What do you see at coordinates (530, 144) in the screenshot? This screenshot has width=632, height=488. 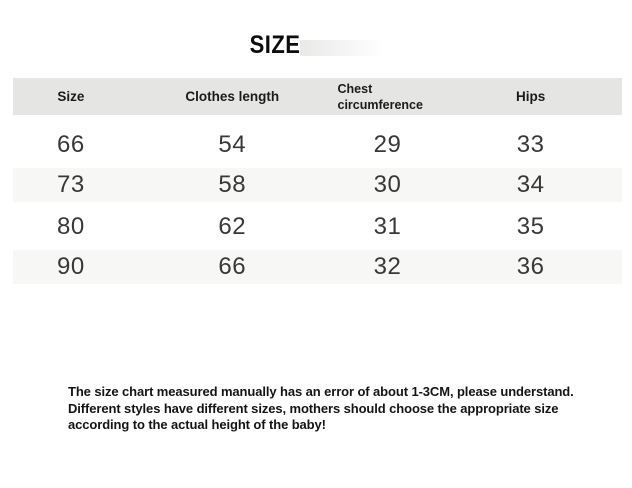 I see `cell-hips: 33` at bounding box center [530, 144].